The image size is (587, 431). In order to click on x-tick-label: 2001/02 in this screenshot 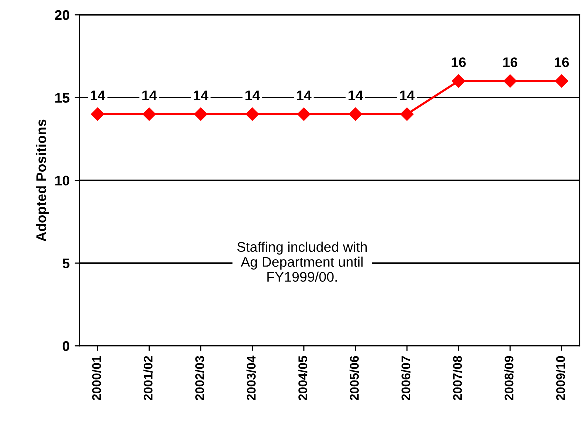, I will do `click(148, 378)`.